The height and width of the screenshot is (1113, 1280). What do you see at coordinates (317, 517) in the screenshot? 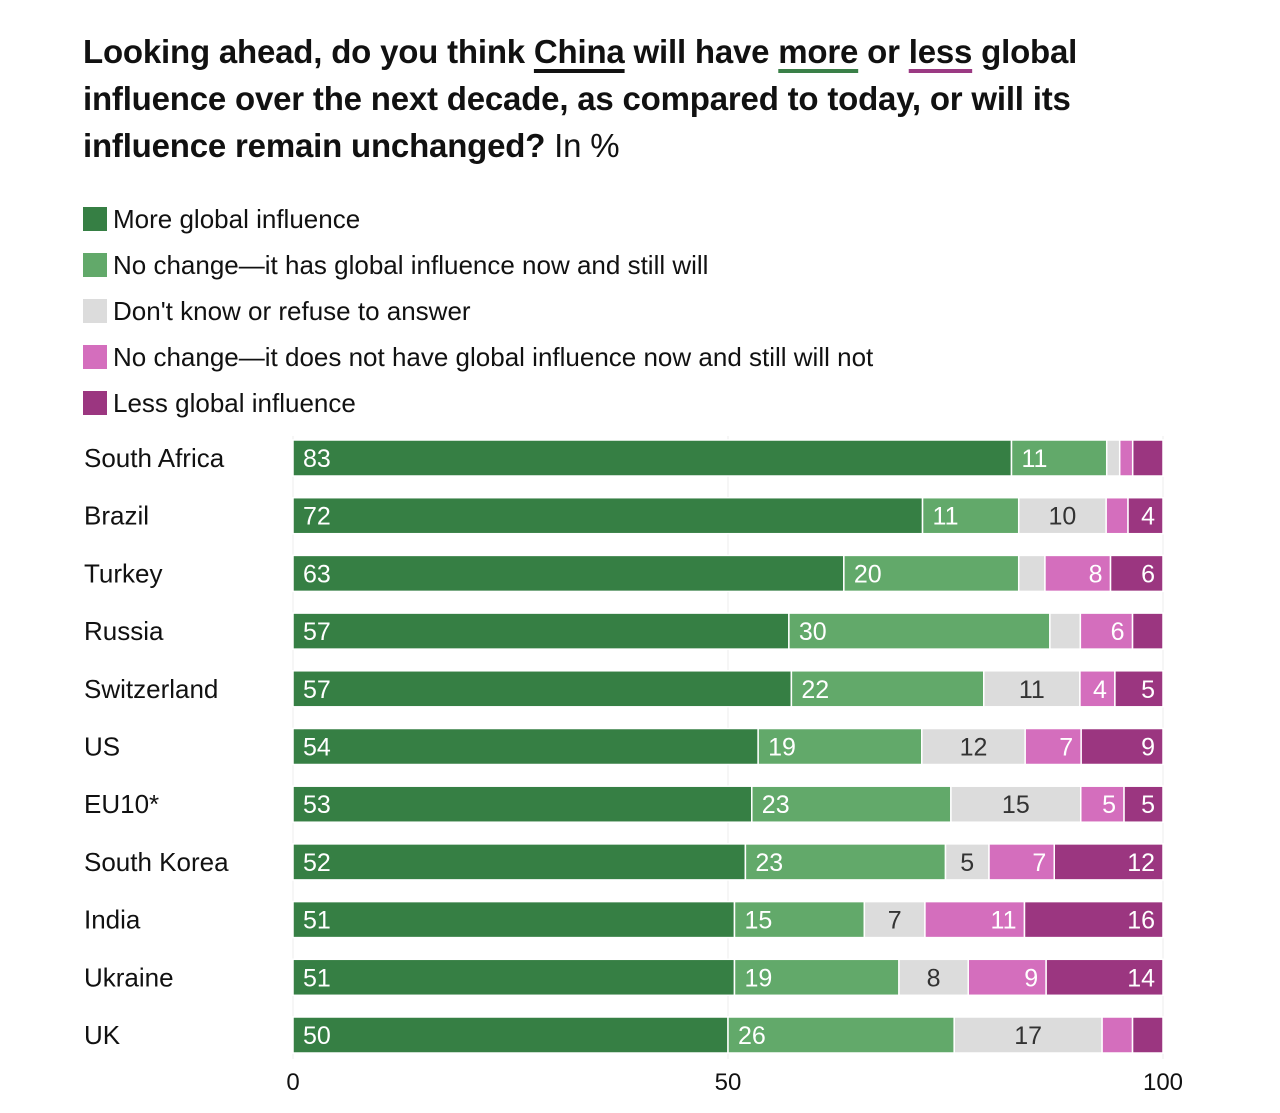
I see `data-label-brazil-more: 72` at bounding box center [317, 517].